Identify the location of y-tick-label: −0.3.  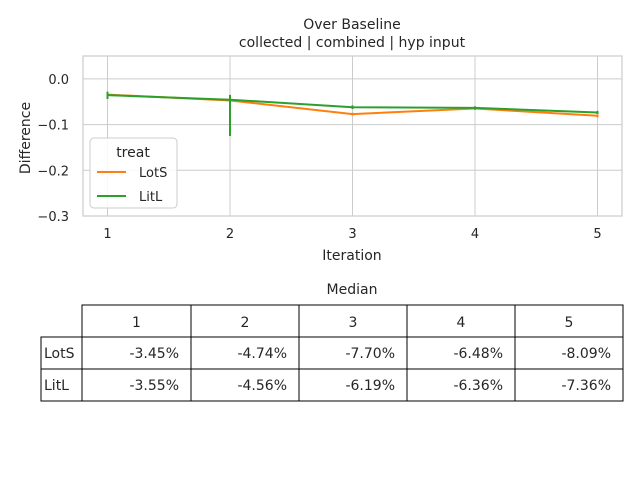
(53, 217).